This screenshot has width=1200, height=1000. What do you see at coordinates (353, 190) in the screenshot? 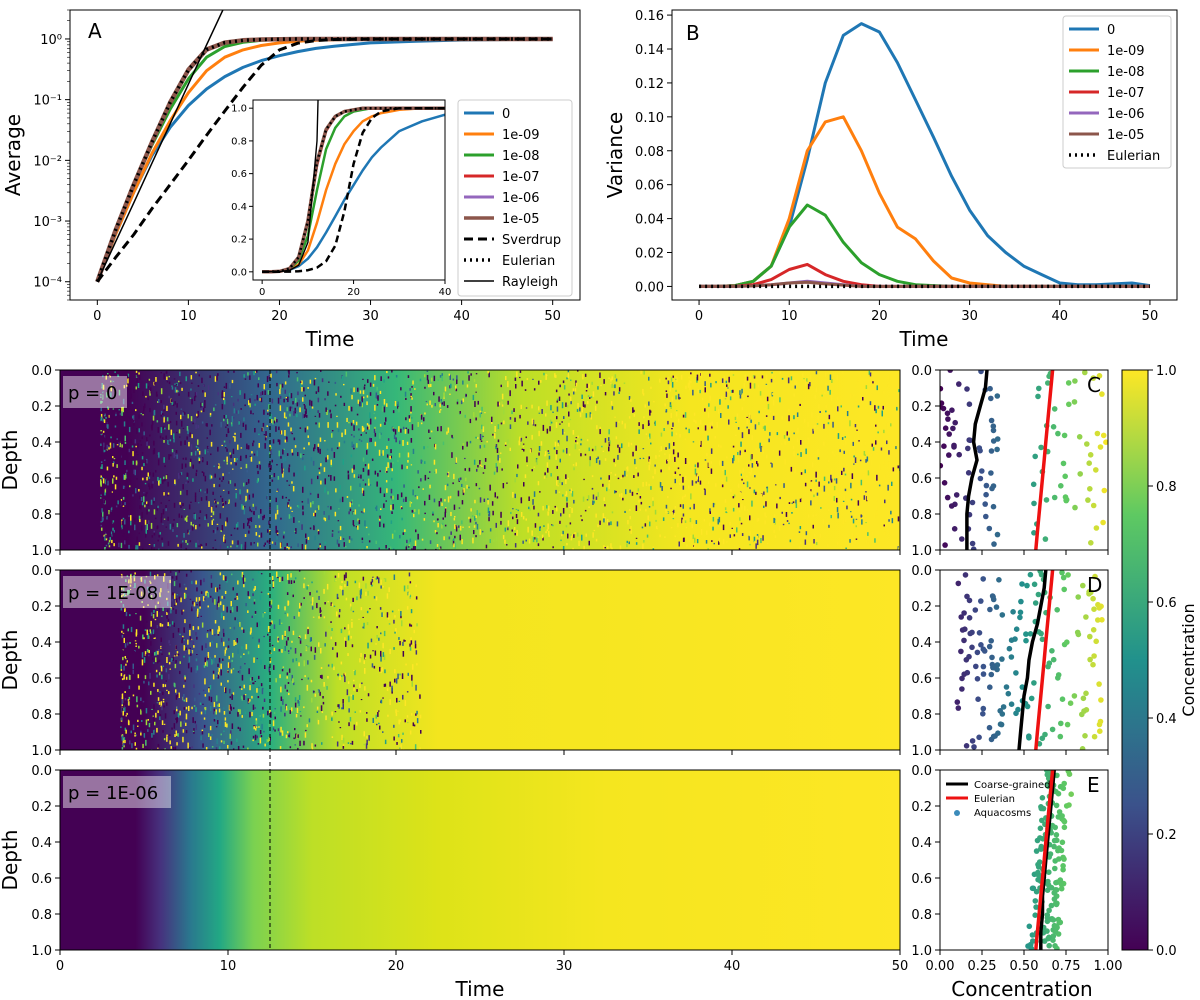
I see `inset-series-eulerian` at bounding box center [353, 190].